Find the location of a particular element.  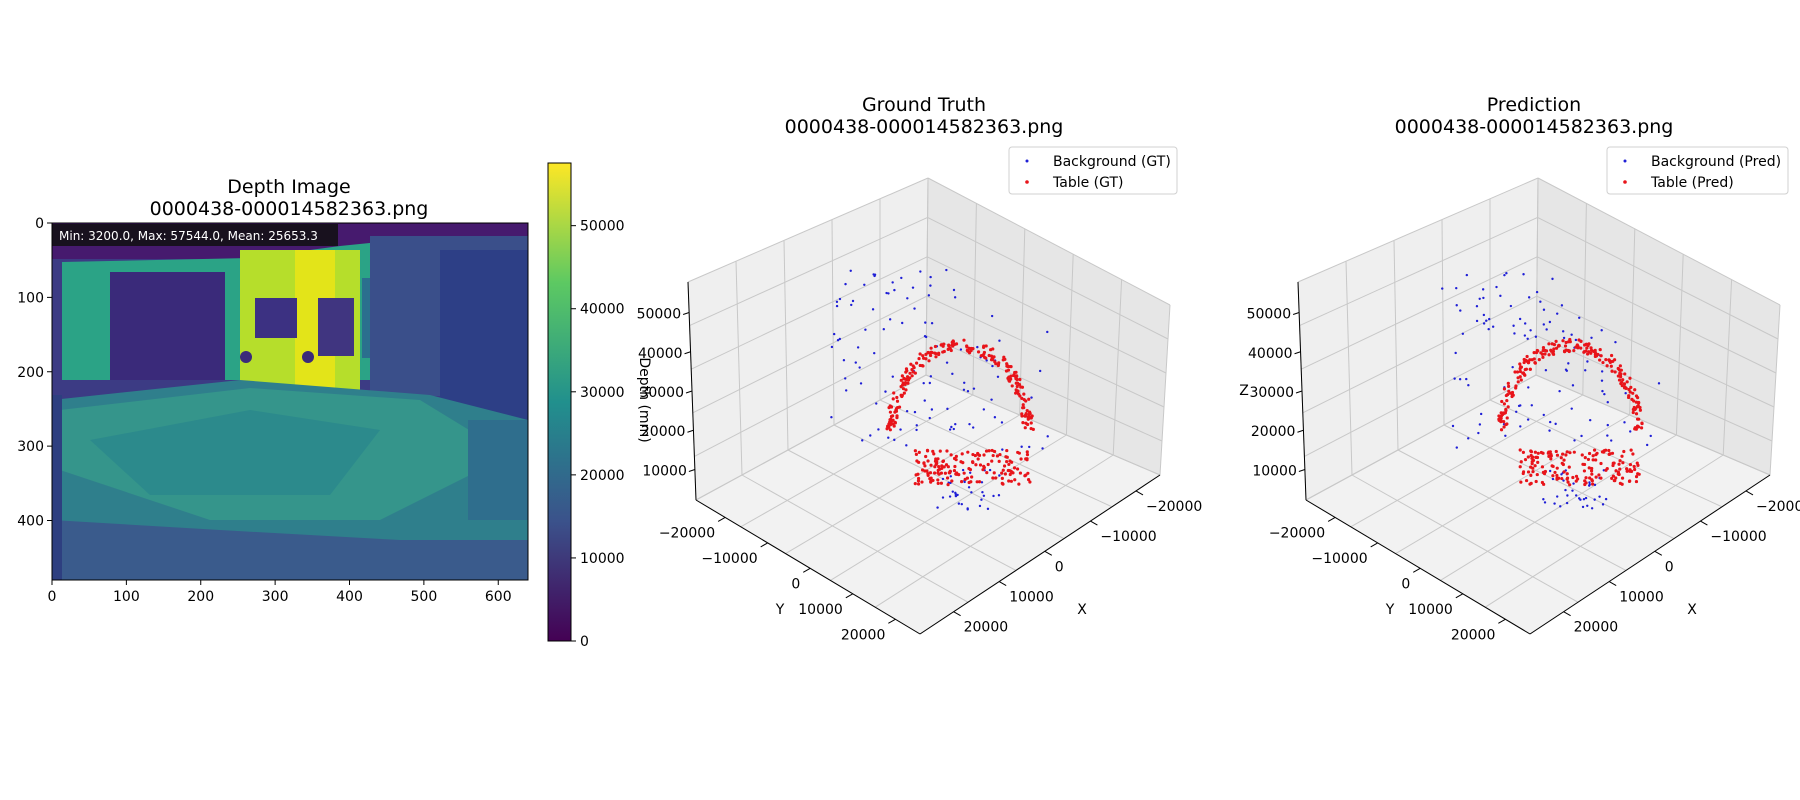

y-tick-label: −10000 is located at coordinates (1339, 559).